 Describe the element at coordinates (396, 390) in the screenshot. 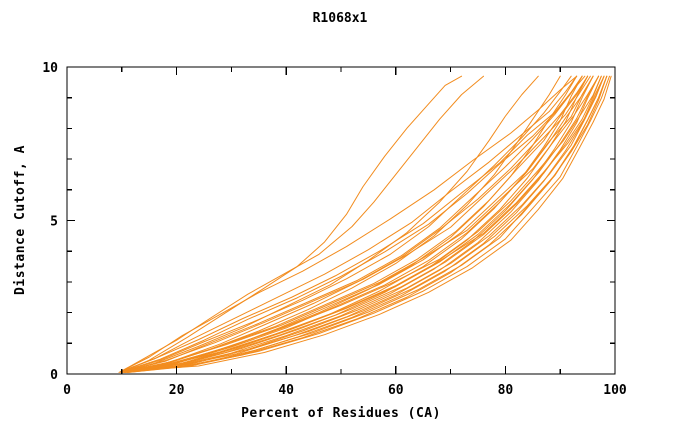

I see `x-tick-label: 60` at that location.